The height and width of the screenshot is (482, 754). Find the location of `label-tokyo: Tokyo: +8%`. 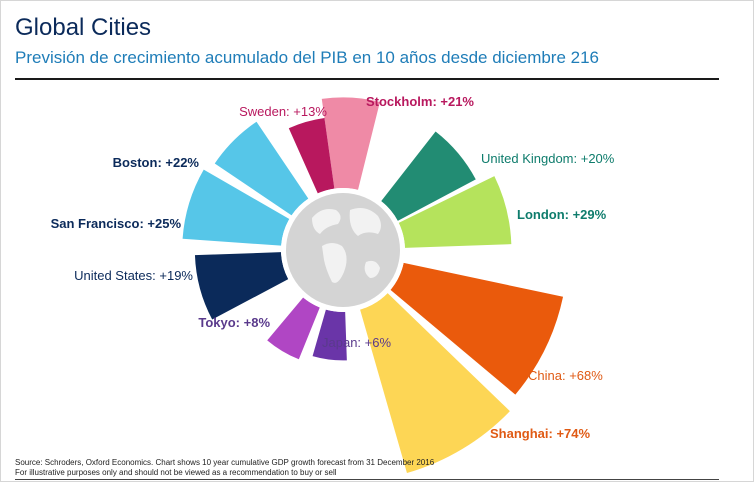

label-tokyo: Tokyo: +8% is located at coordinates (234, 322).